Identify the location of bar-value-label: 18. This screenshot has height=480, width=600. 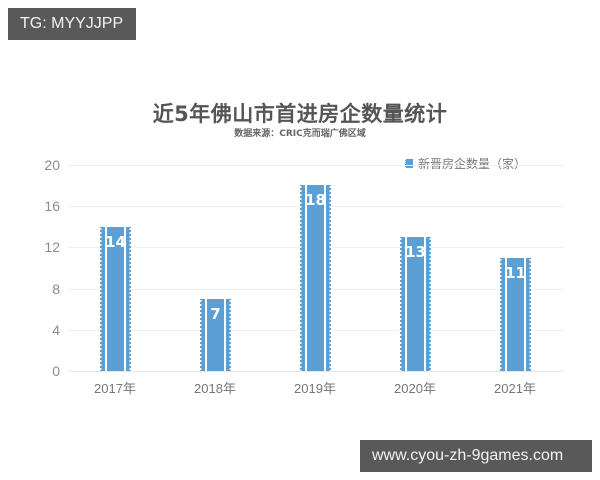
(315, 200).